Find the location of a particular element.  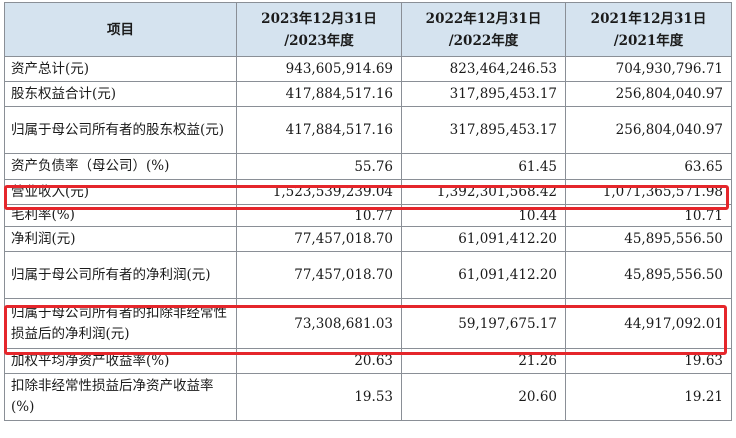

row-label: 资产负债率（母公司）(%) is located at coordinates (120, 166).